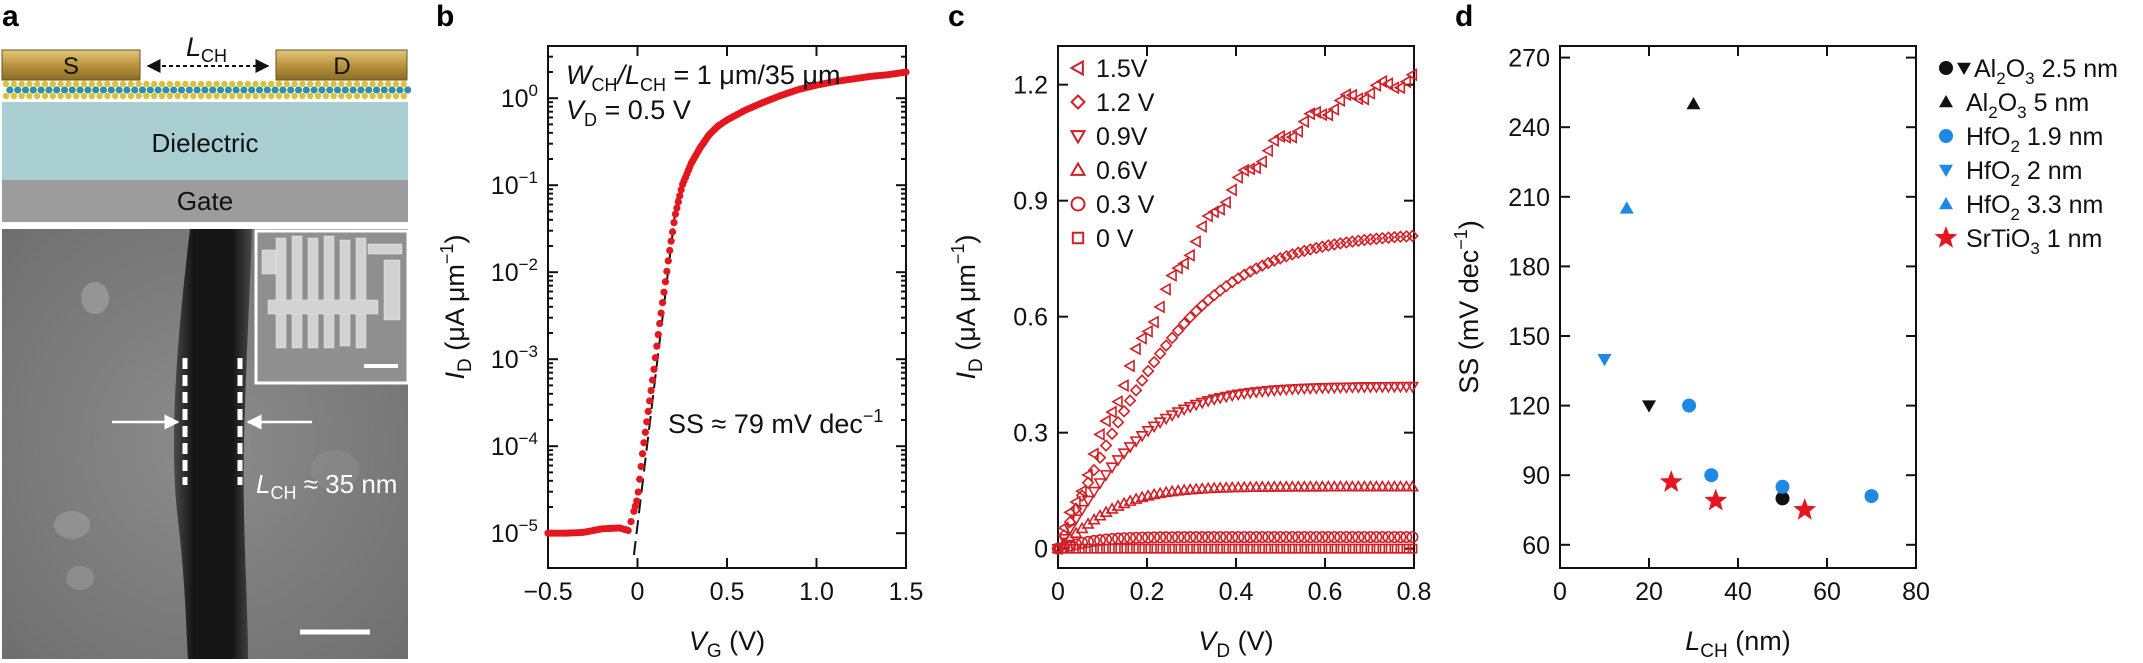 The image size is (2143, 663). I want to click on panel-c-legend: 1.5V 1.2 V 0.9V 0.6V 0.3 V 0 V, so click(1112, 154).